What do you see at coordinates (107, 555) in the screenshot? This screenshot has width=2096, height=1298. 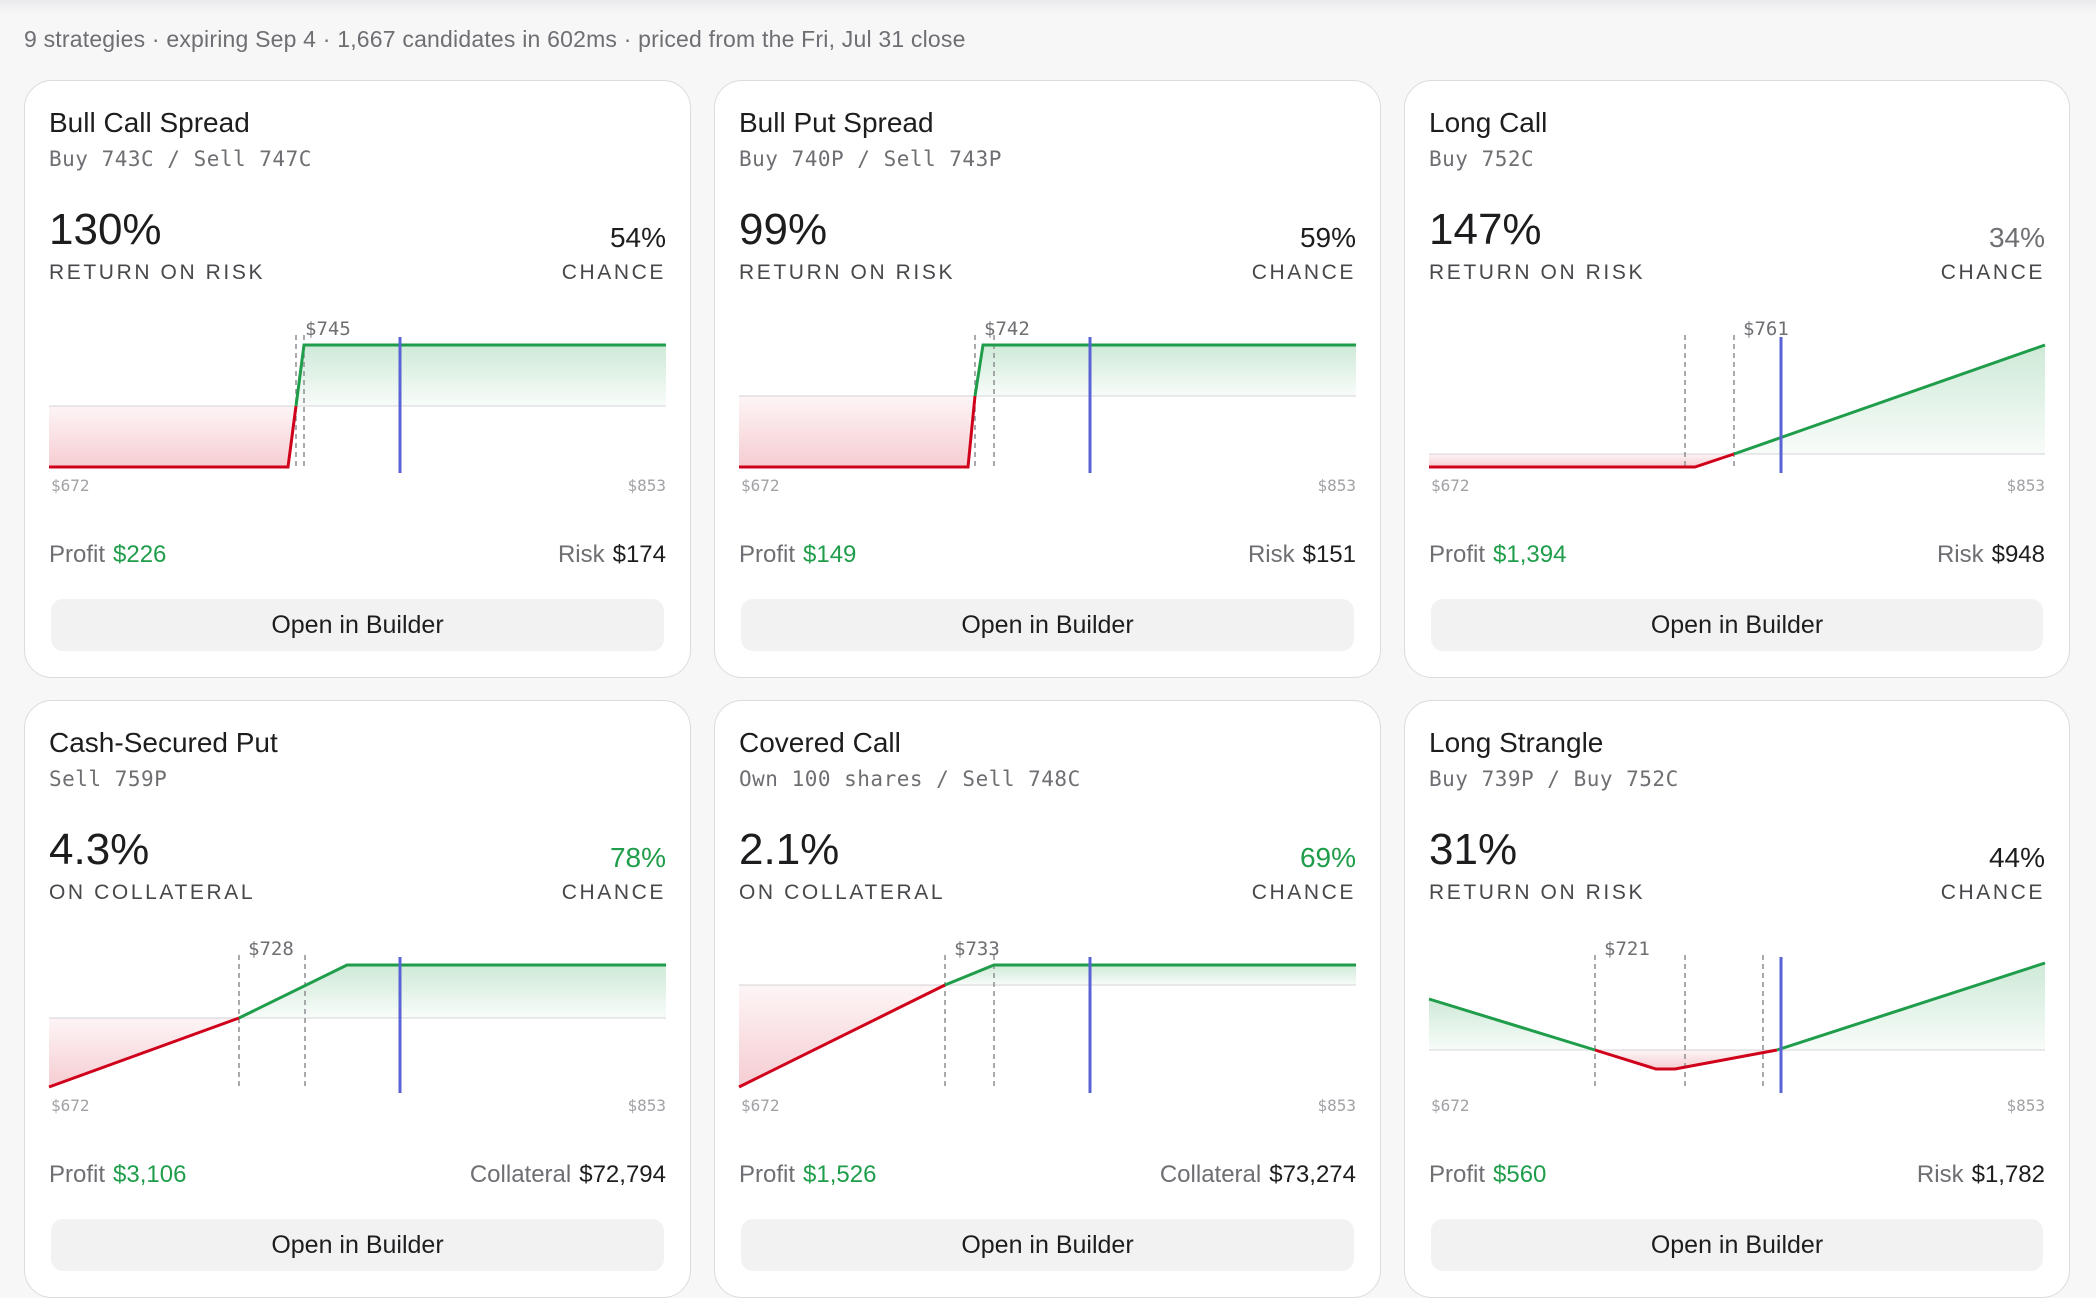 I see `profit-stat: Profit $226` at bounding box center [107, 555].